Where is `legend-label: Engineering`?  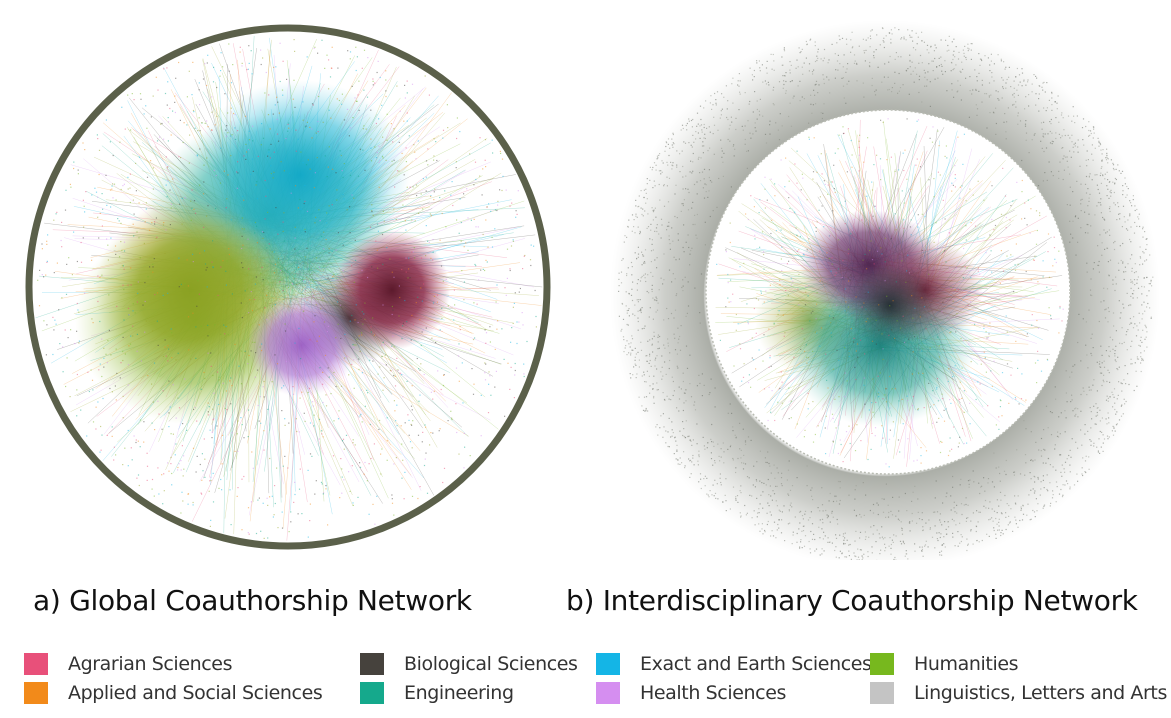 legend-label: Engineering is located at coordinates (459, 693).